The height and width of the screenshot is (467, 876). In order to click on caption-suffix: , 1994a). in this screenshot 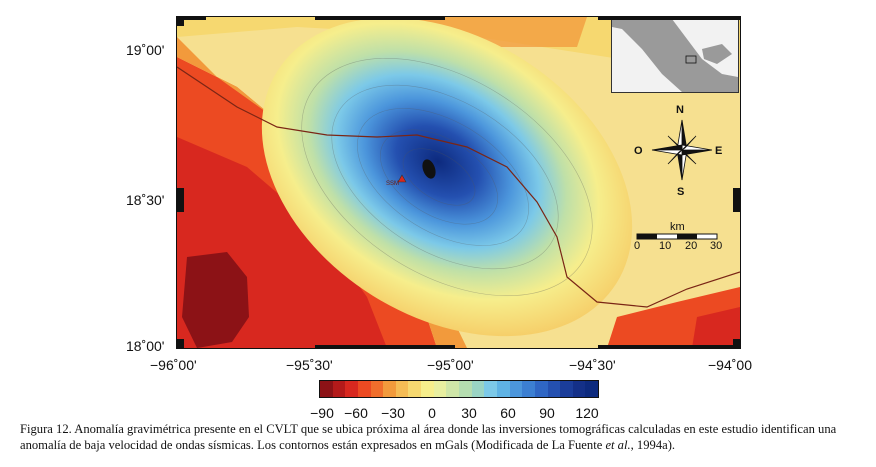, I will do `click(653, 445)`.